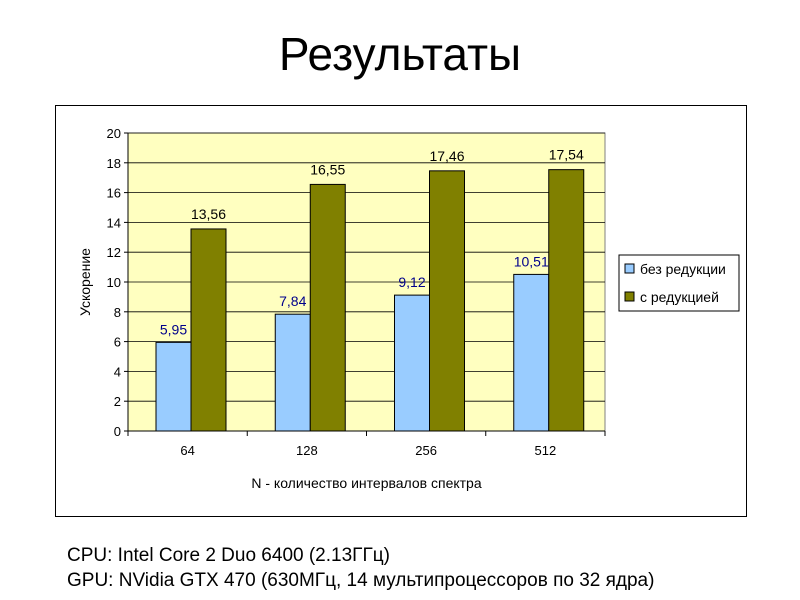  I want to click on data-label-without-reduction: 7,84, so click(292, 301).